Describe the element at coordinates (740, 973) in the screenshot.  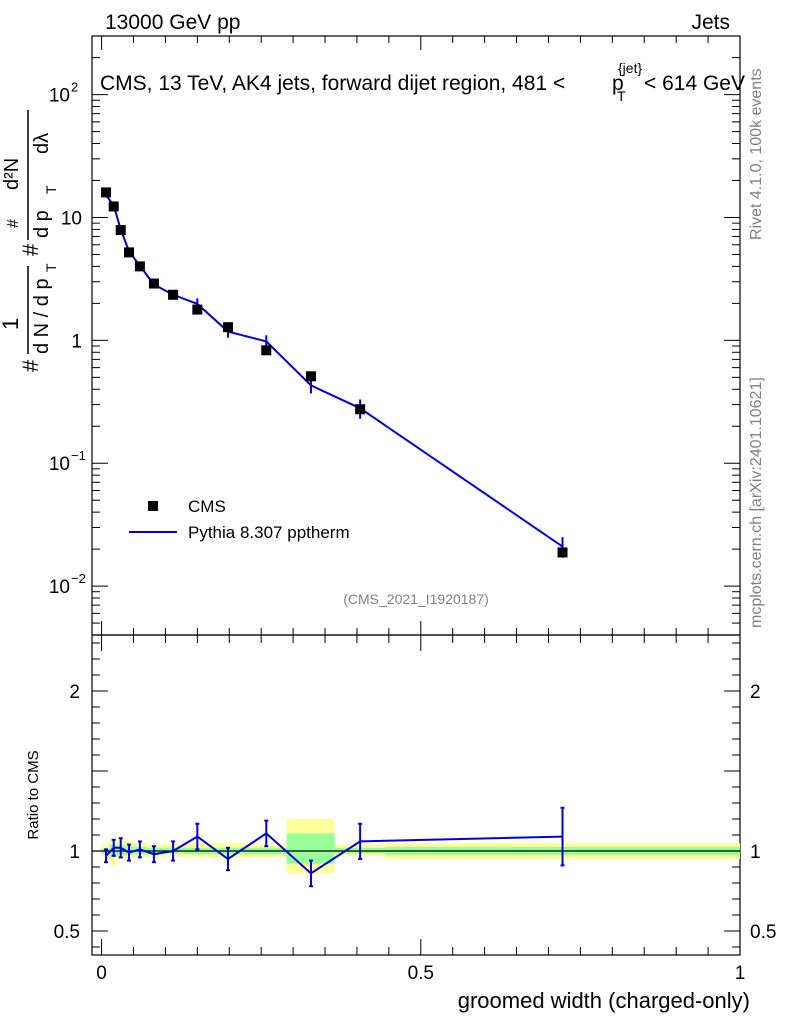
I see `xtick-label: 1` at that location.